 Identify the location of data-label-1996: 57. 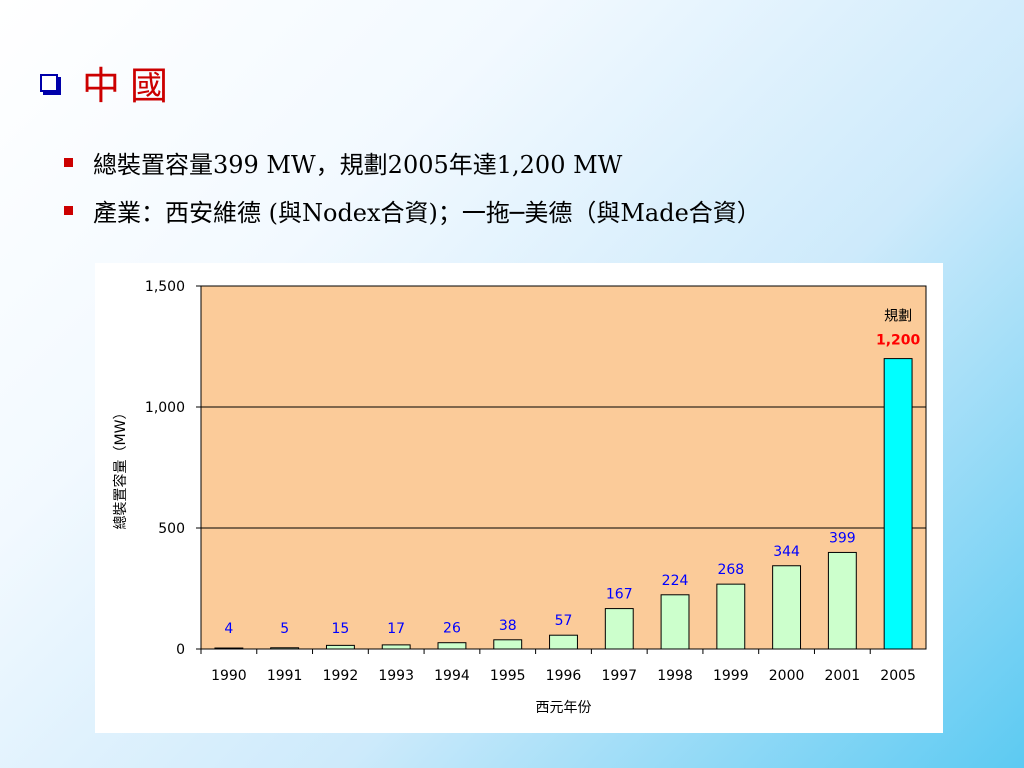
(564, 621).